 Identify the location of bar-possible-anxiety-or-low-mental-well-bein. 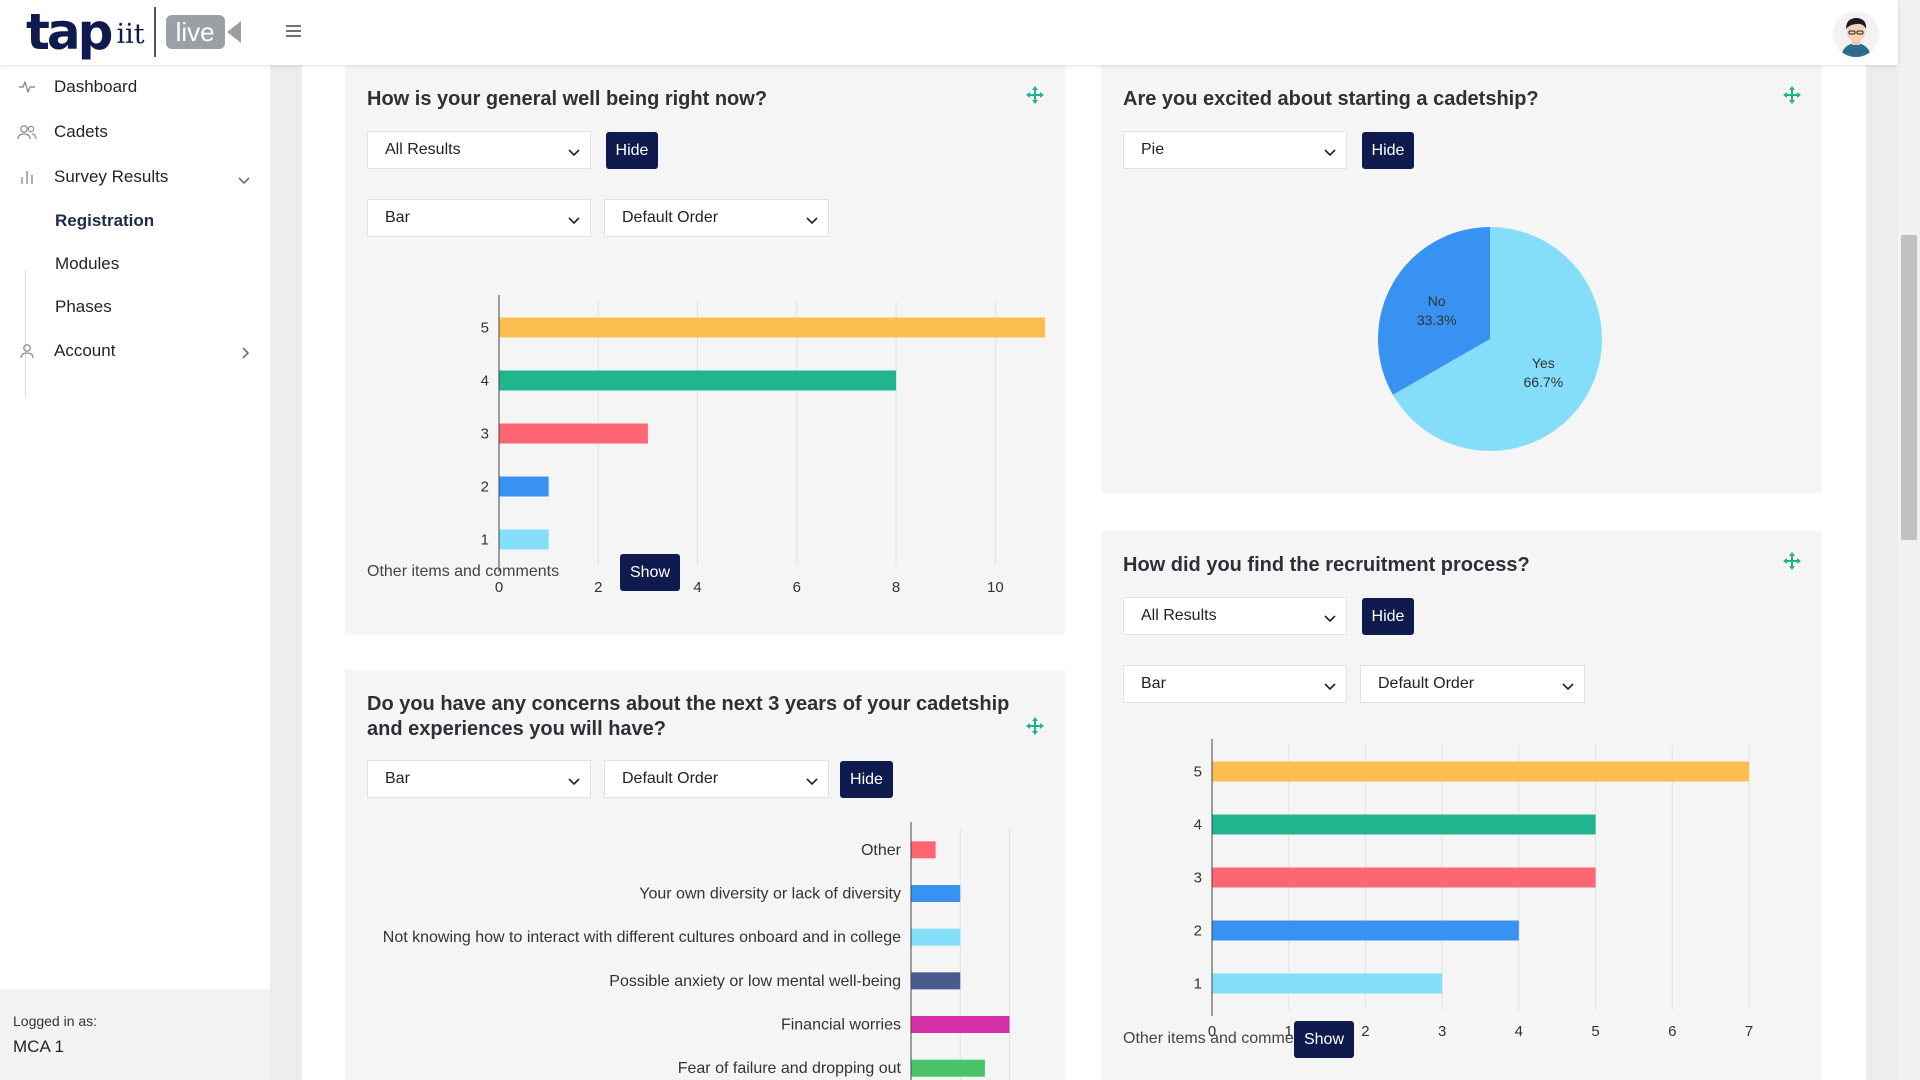
(936, 981).